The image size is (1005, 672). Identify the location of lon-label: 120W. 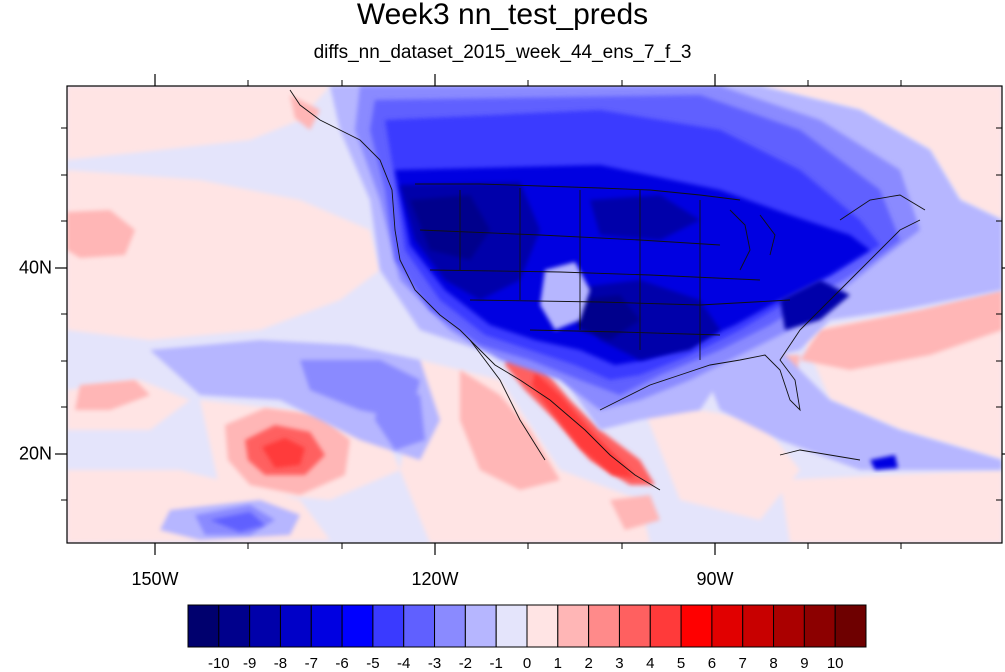
(435, 579).